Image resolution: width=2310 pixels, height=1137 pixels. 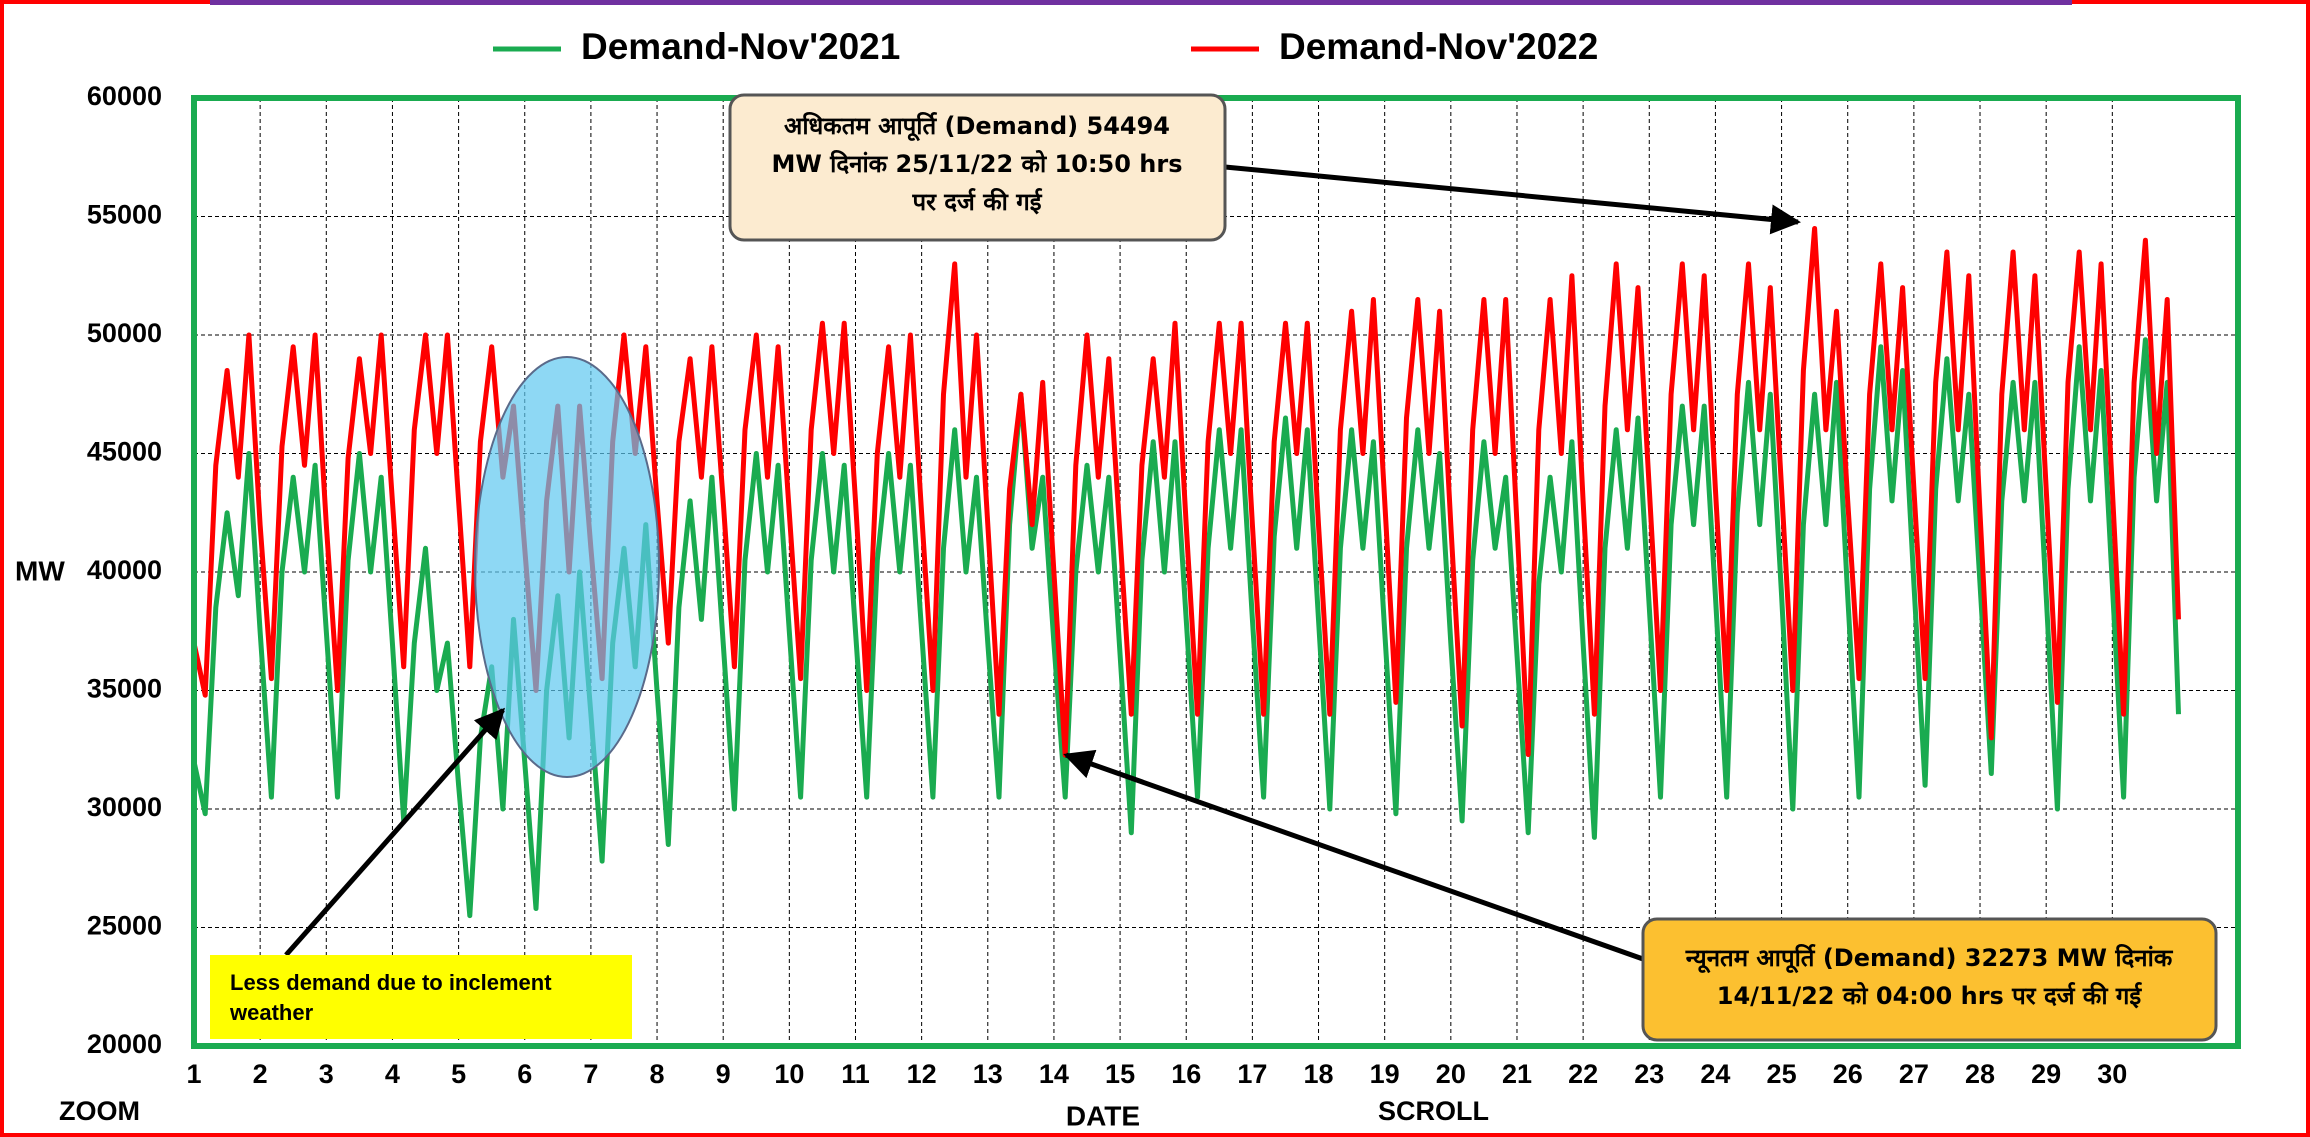 I want to click on x-axis-label: DATE, so click(x=1103, y=1115).